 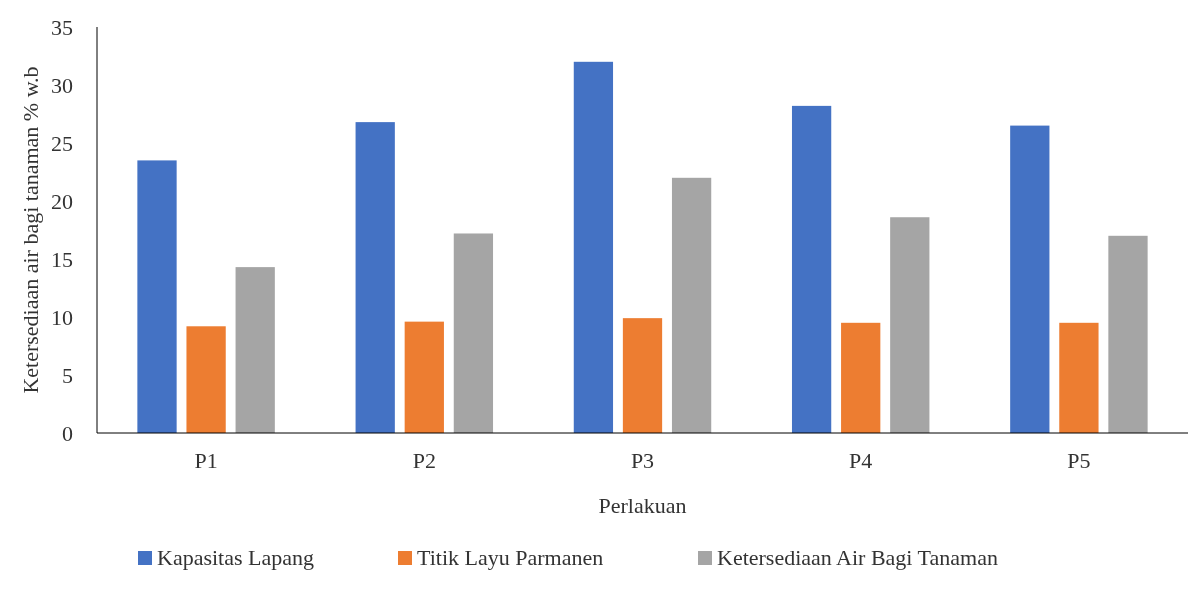 What do you see at coordinates (857, 557) in the screenshot?
I see `legend-label: Ketersediaan Air Bagi Tanaman` at bounding box center [857, 557].